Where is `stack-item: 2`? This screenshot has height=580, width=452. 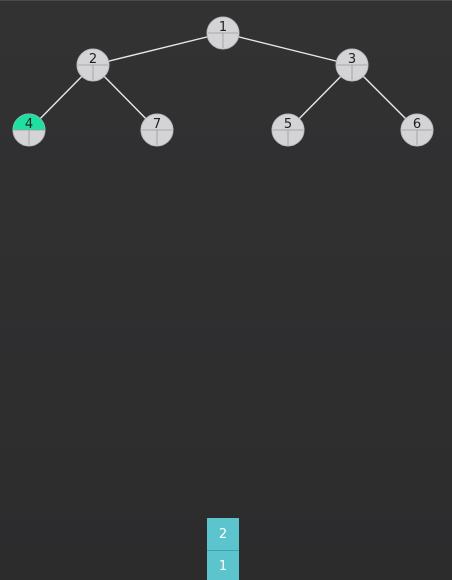
stack-item: 2 is located at coordinates (223, 534).